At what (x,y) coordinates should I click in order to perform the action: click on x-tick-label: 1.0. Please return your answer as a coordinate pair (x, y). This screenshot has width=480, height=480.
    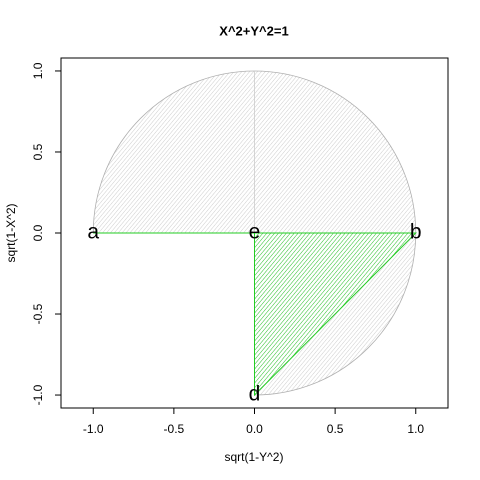
    Looking at the image, I should click on (415, 429).